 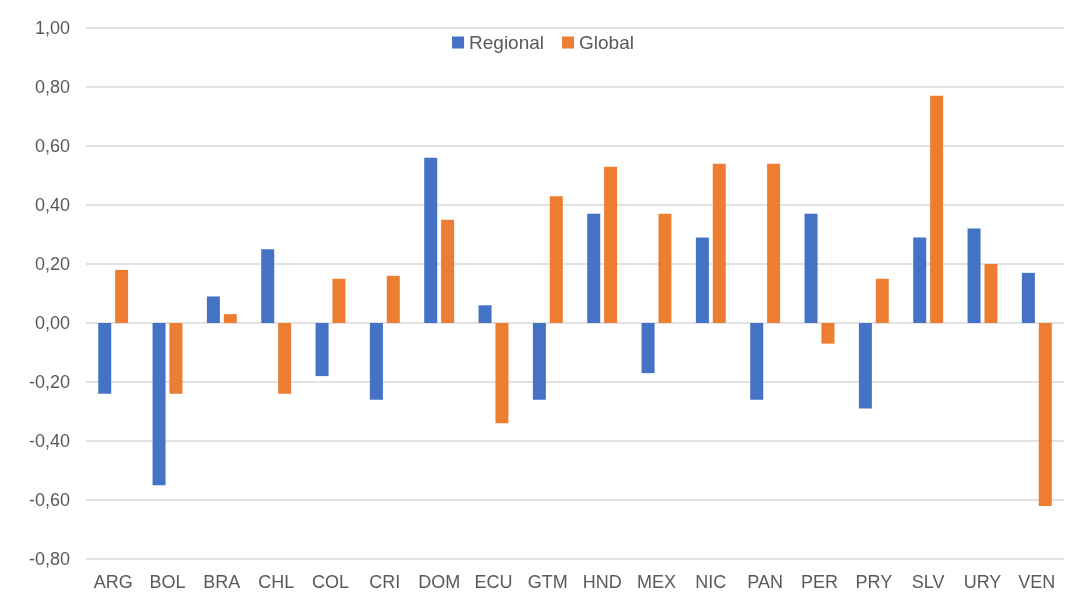 I want to click on x-tick-label: BOL, so click(x=167, y=582).